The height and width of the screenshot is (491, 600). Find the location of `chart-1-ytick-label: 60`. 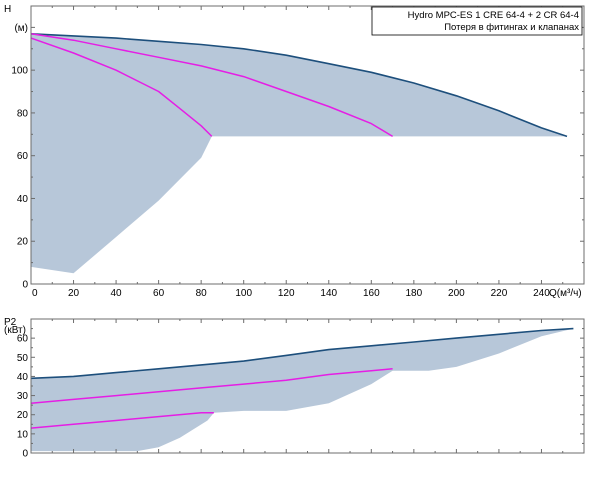

chart-1-ytick-label: 60 is located at coordinates (23, 156).